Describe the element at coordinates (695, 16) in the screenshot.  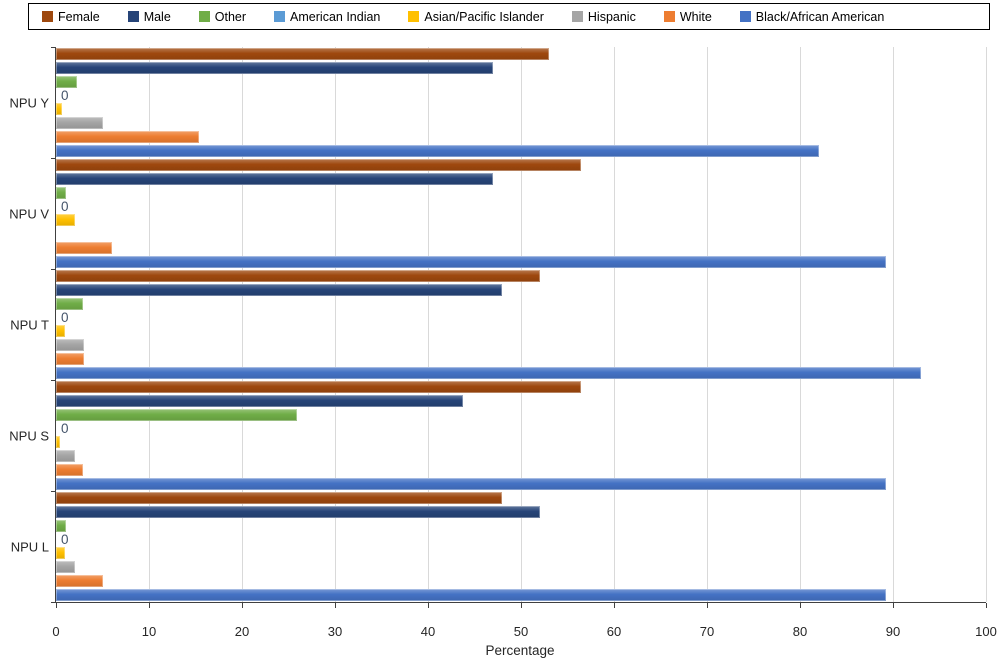
I see `legend-label: White` at that location.